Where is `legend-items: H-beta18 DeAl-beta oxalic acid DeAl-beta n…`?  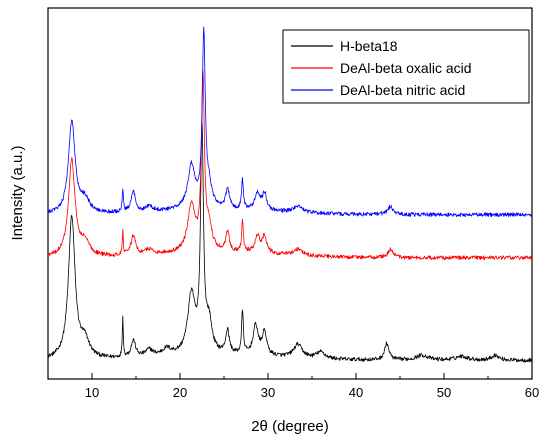 legend-items: H-beta18 DeAl-beta oxalic acid DeAl-beta n… is located at coordinates (381, 68).